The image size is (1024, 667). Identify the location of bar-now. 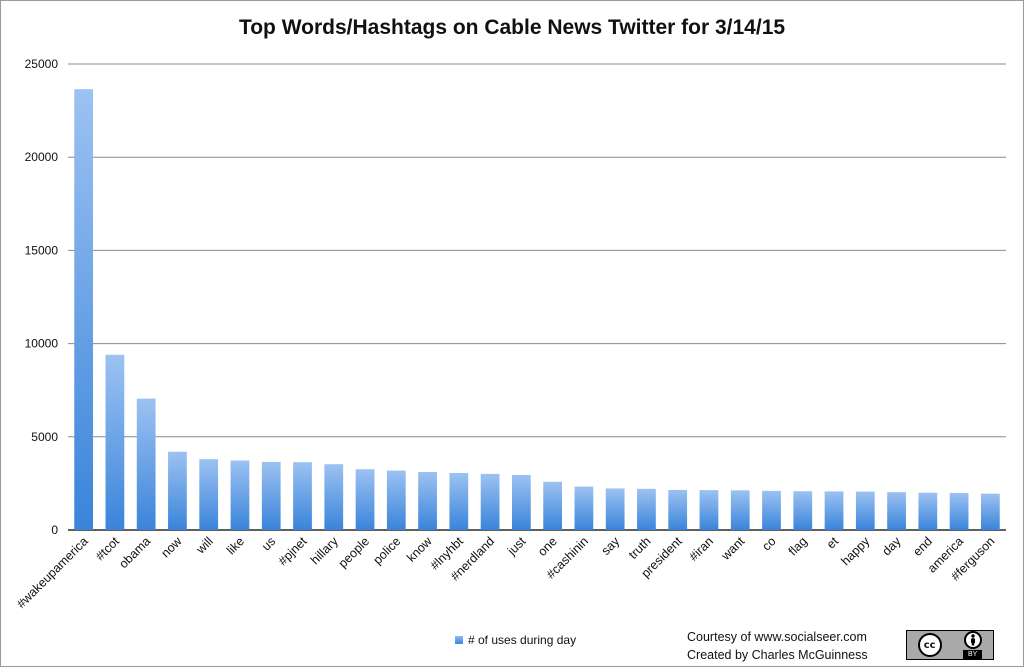
(177, 490).